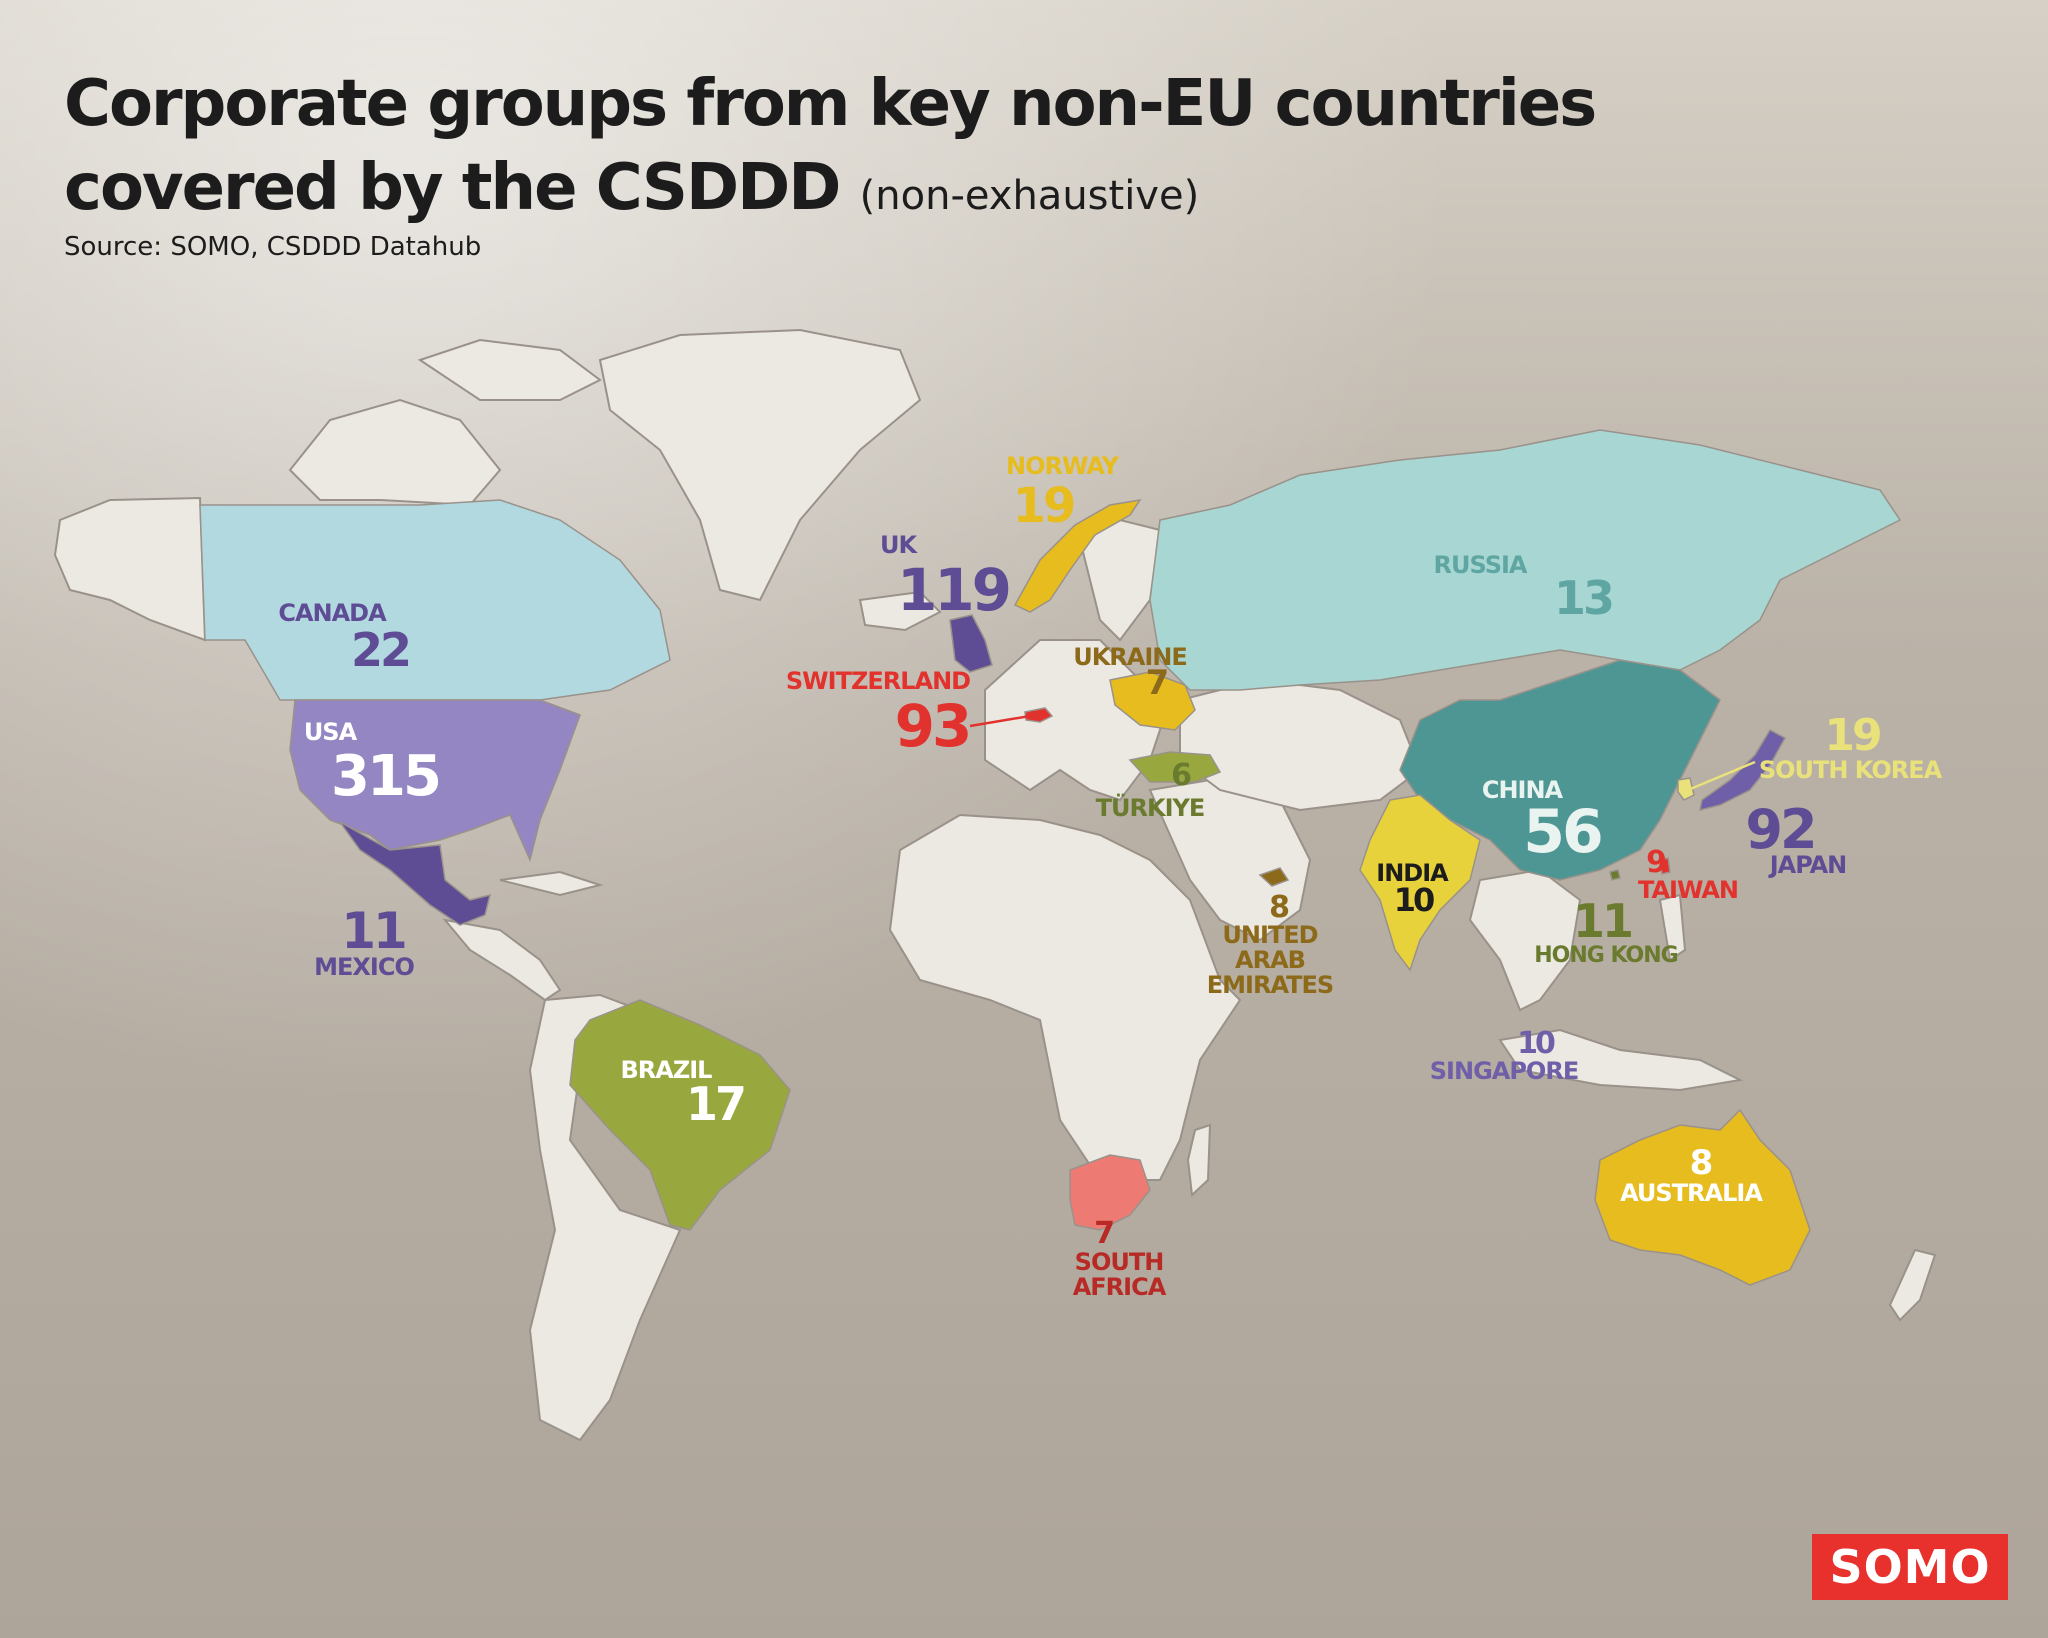 The height and width of the screenshot is (1638, 2048). I want to click on label-japan: 92 JAPAN, so click(1796, 838).